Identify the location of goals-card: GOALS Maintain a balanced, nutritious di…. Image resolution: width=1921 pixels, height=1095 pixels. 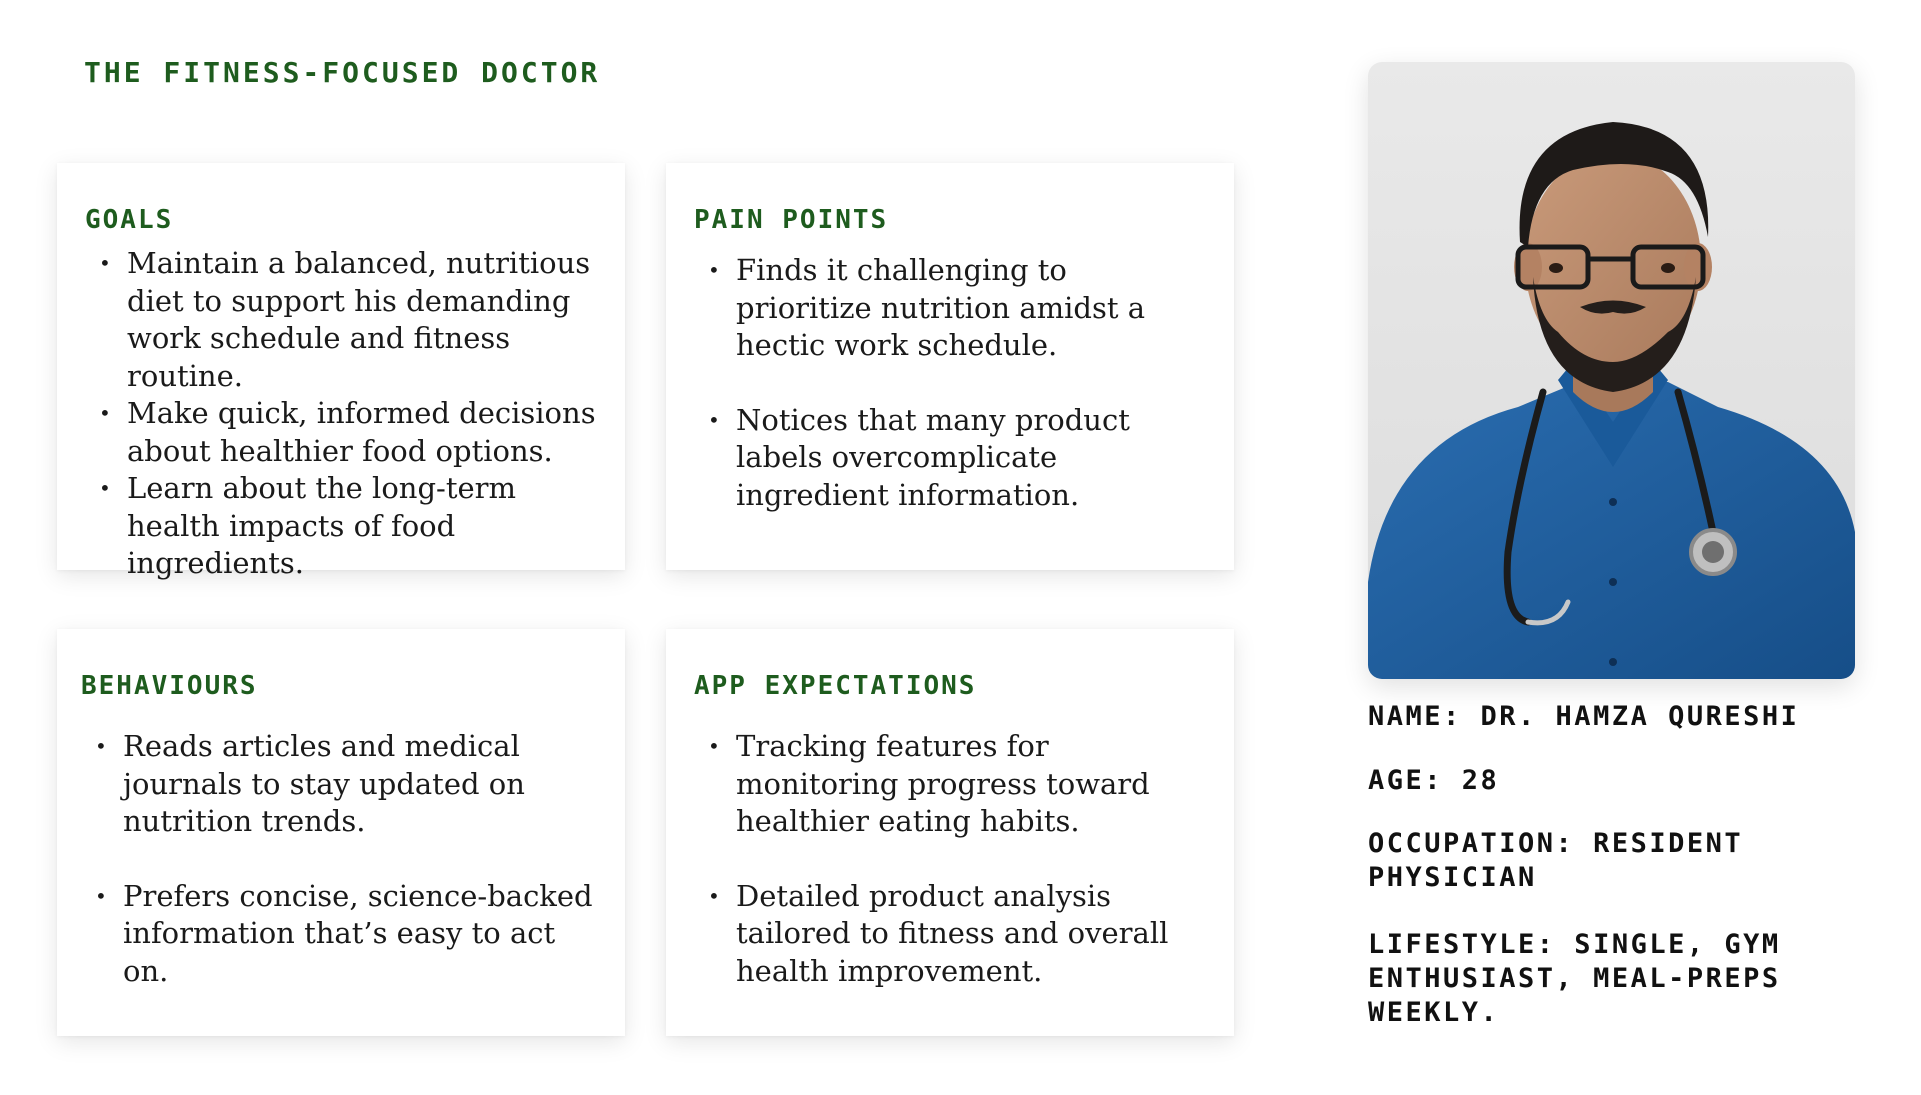
(341, 371).